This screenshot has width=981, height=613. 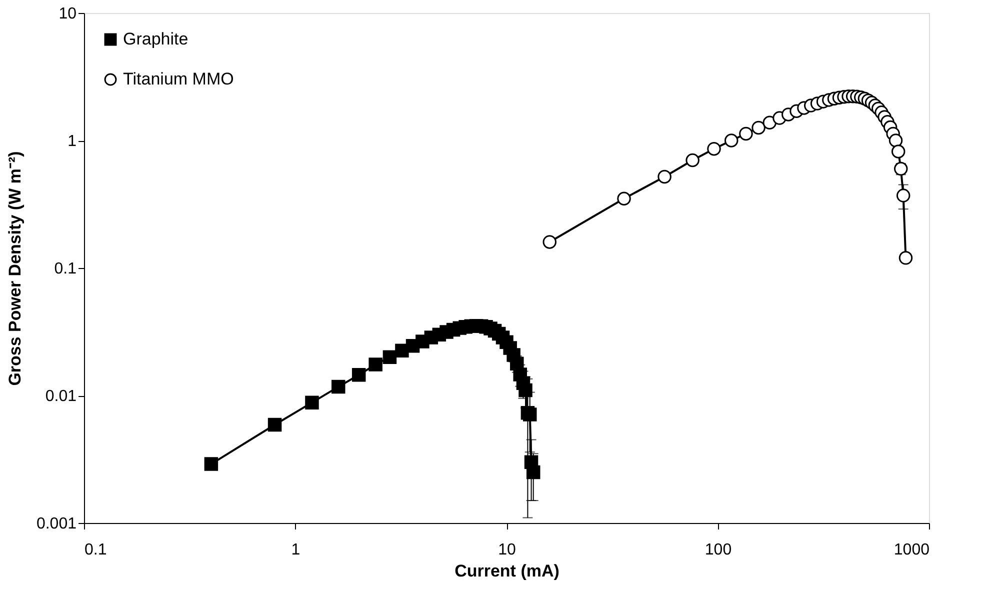 What do you see at coordinates (507, 571) in the screenshot?
I see `x-axis-title: Current (mA)` at bounding box center [507, 571].